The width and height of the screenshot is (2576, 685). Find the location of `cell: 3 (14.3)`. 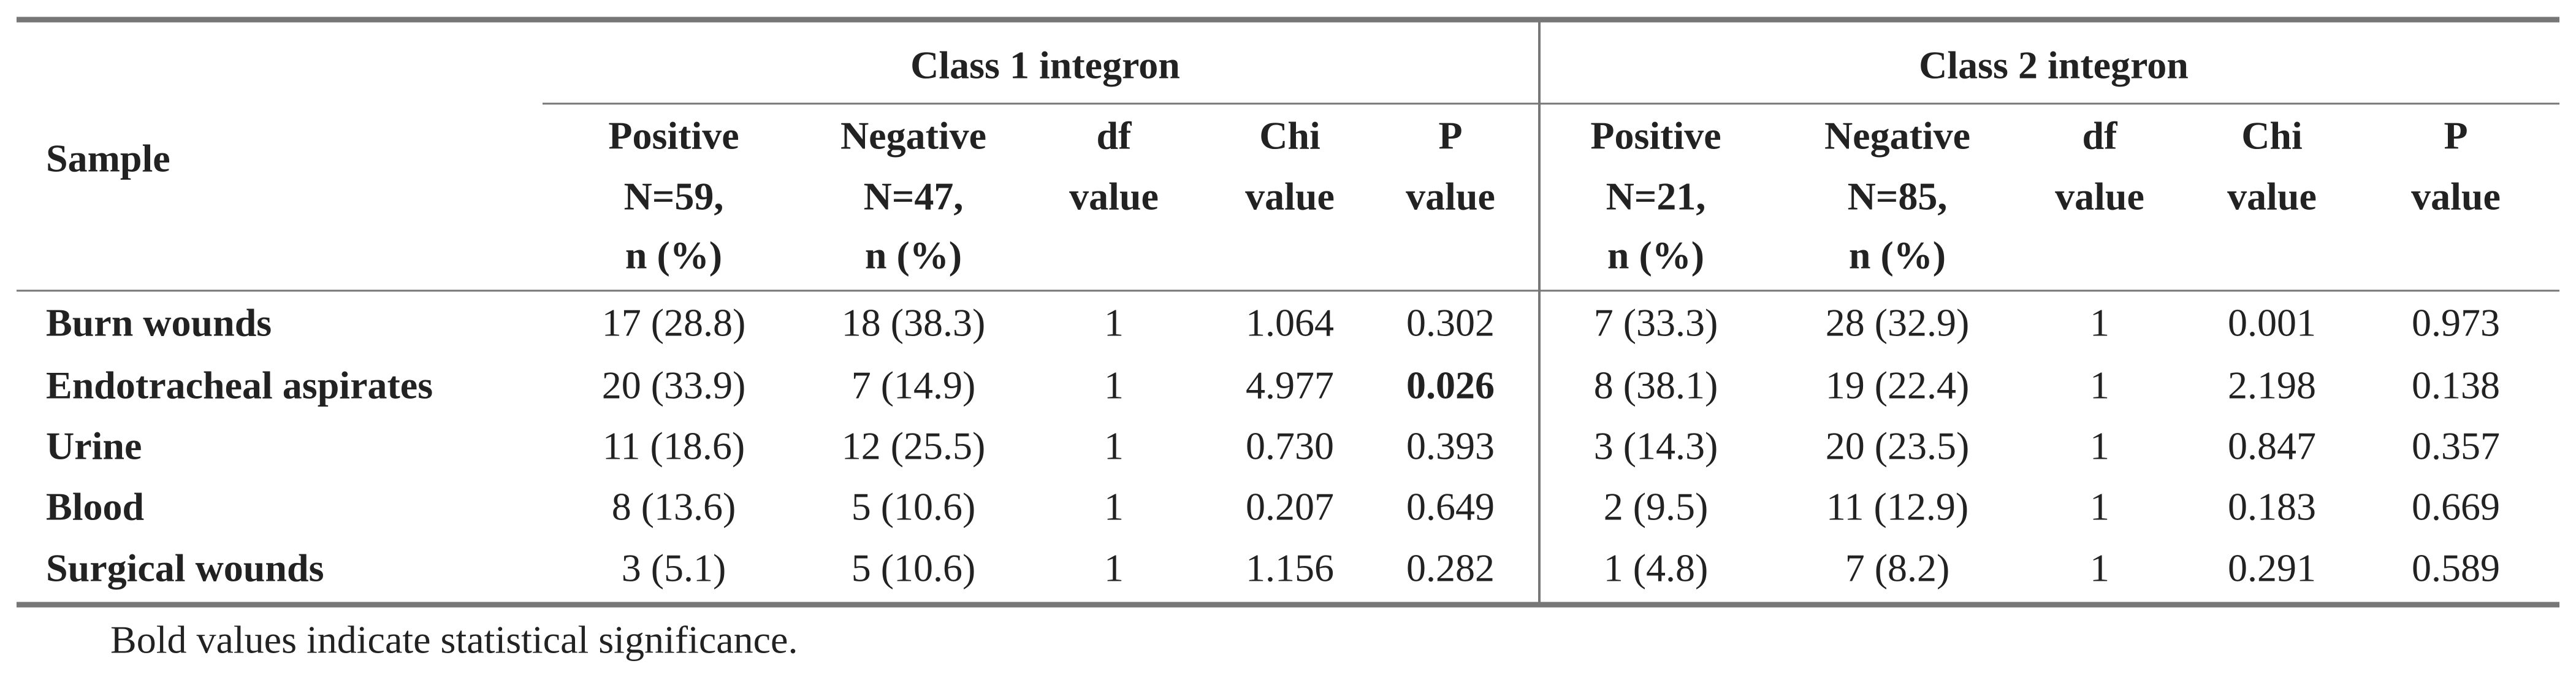

cell: 3 (14.3) is located at coordinates (1656, 446).